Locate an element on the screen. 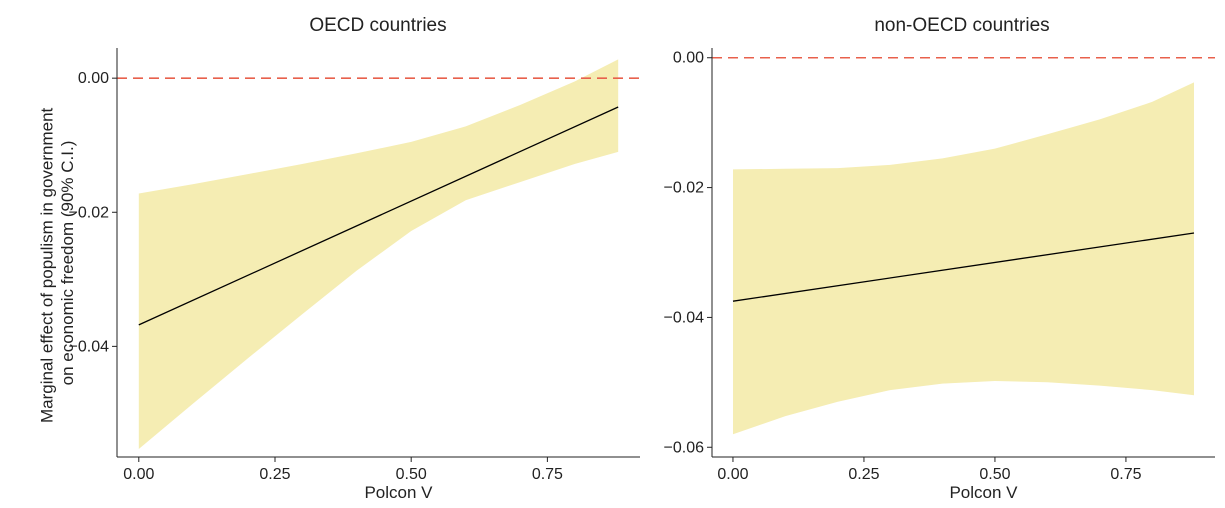 The width and height of the screenshot is (1225, 508). chart-title: OECD countries is located at coordinates (377, 25).